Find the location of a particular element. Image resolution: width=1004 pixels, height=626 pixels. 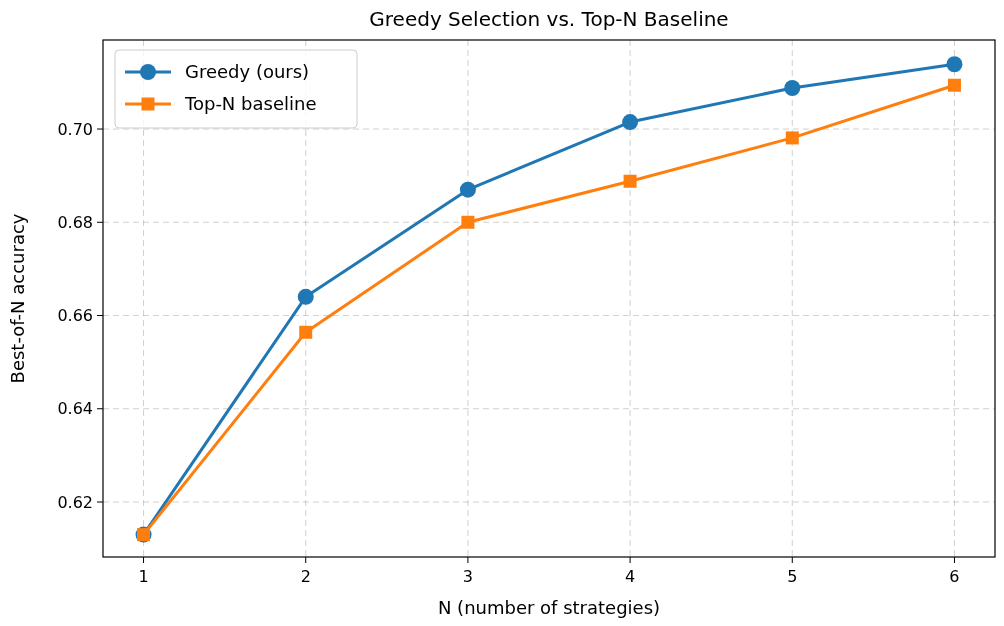

y-tick-label: 0.64 is located at coordinates (75, 409).